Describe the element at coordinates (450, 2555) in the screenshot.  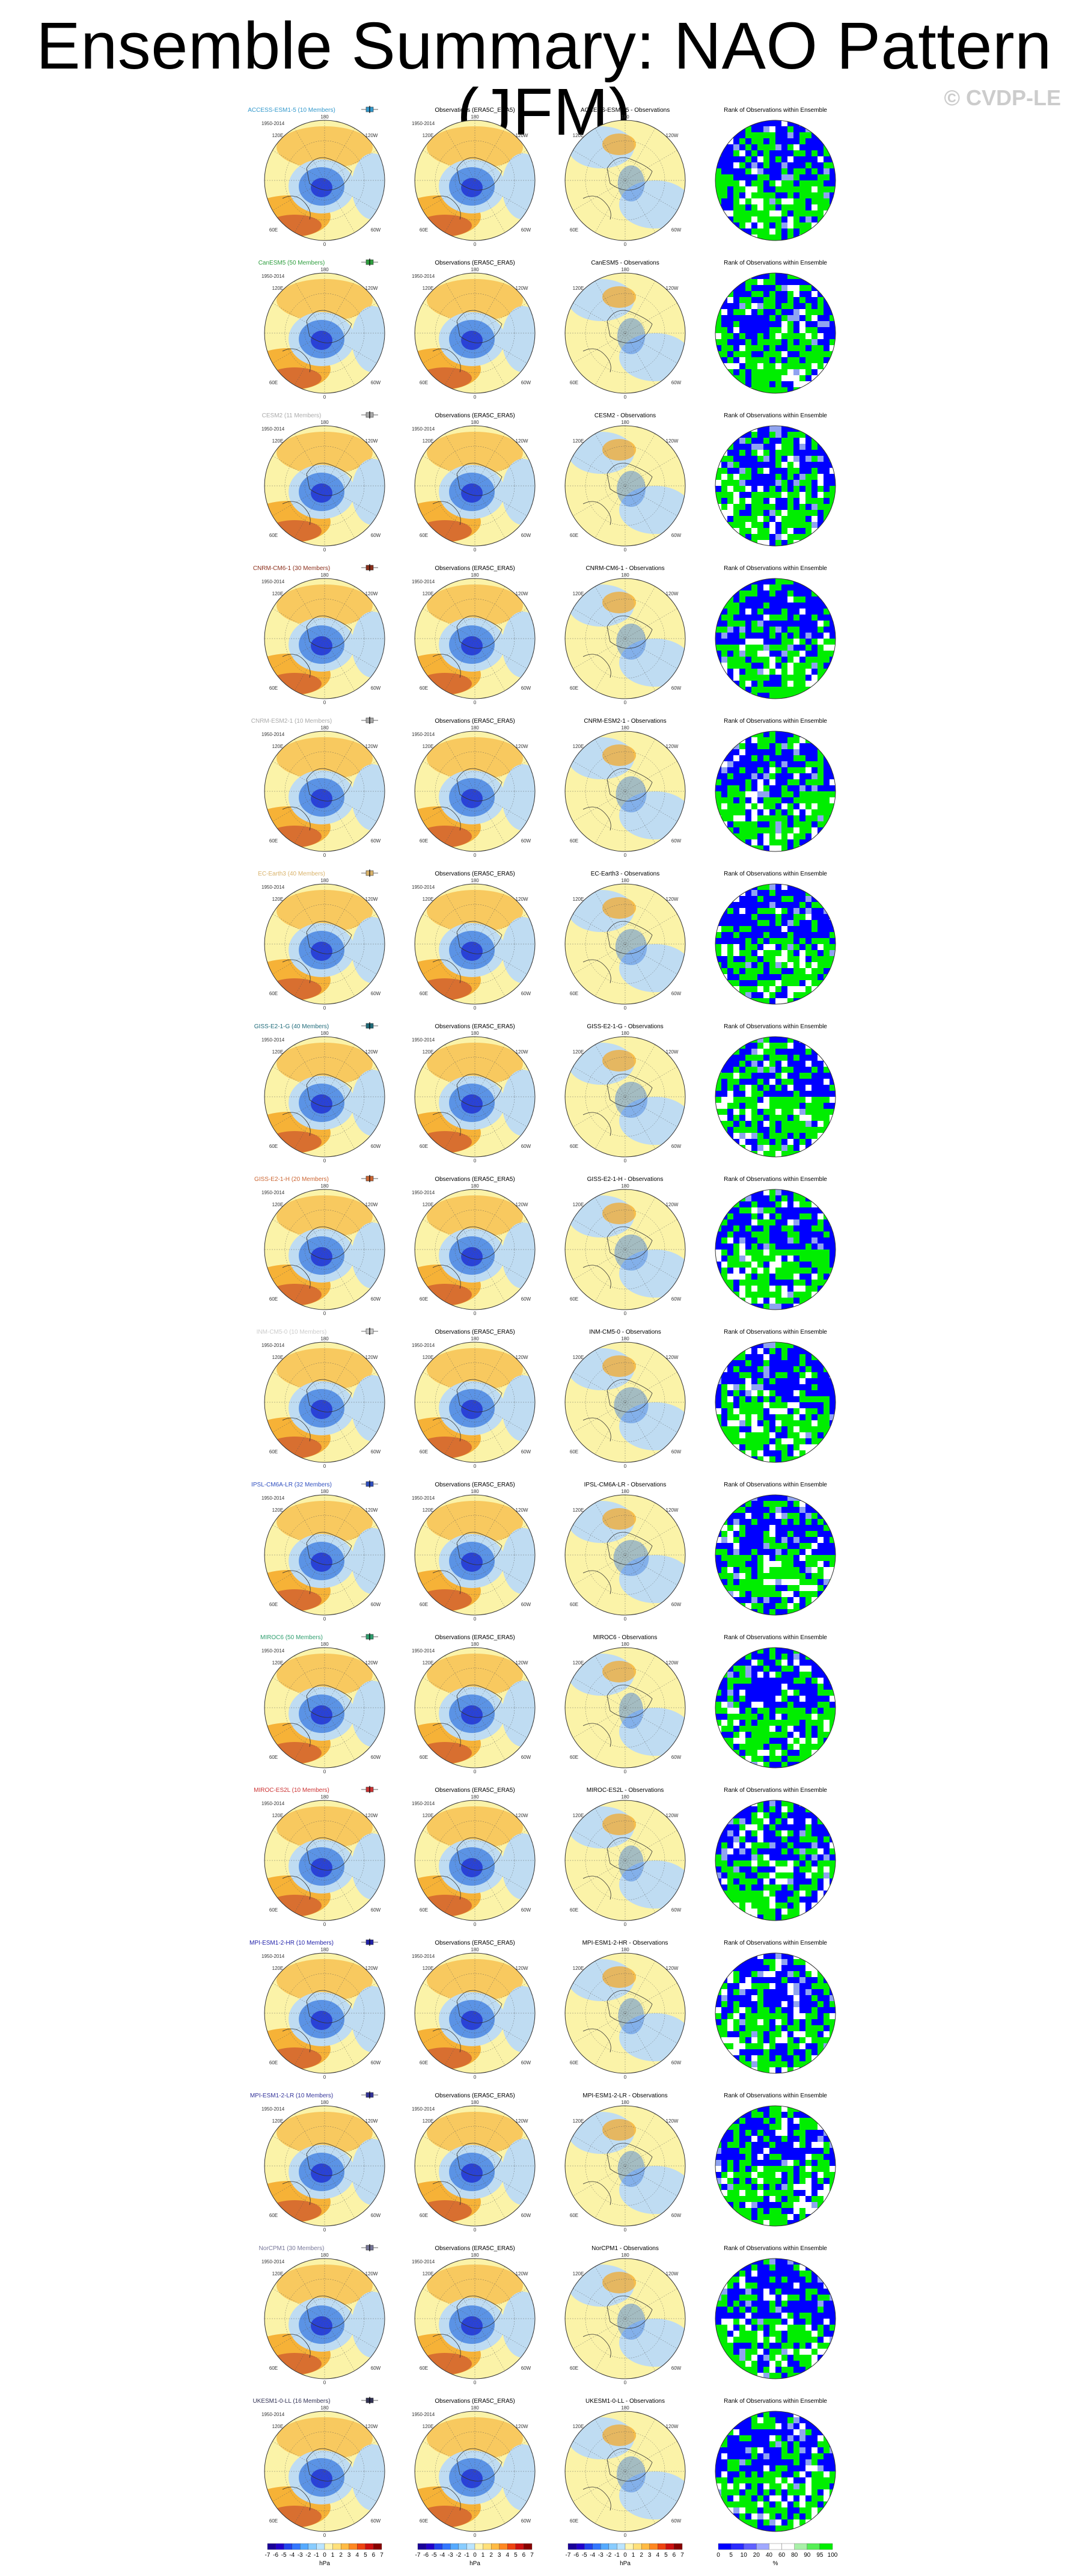
I see `colorbar-tick: -3` at that location.